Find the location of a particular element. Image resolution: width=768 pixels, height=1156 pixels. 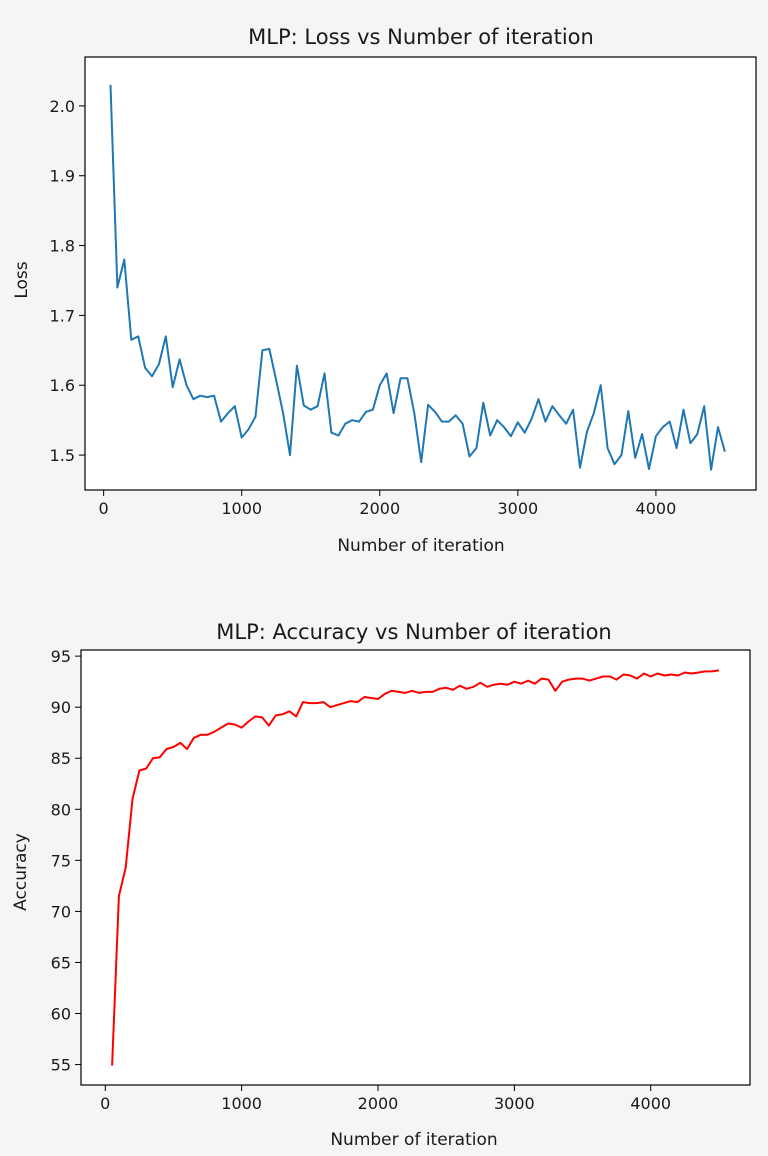

loss-y-tick-label: 1.8 is located at coordinates (62, 246).